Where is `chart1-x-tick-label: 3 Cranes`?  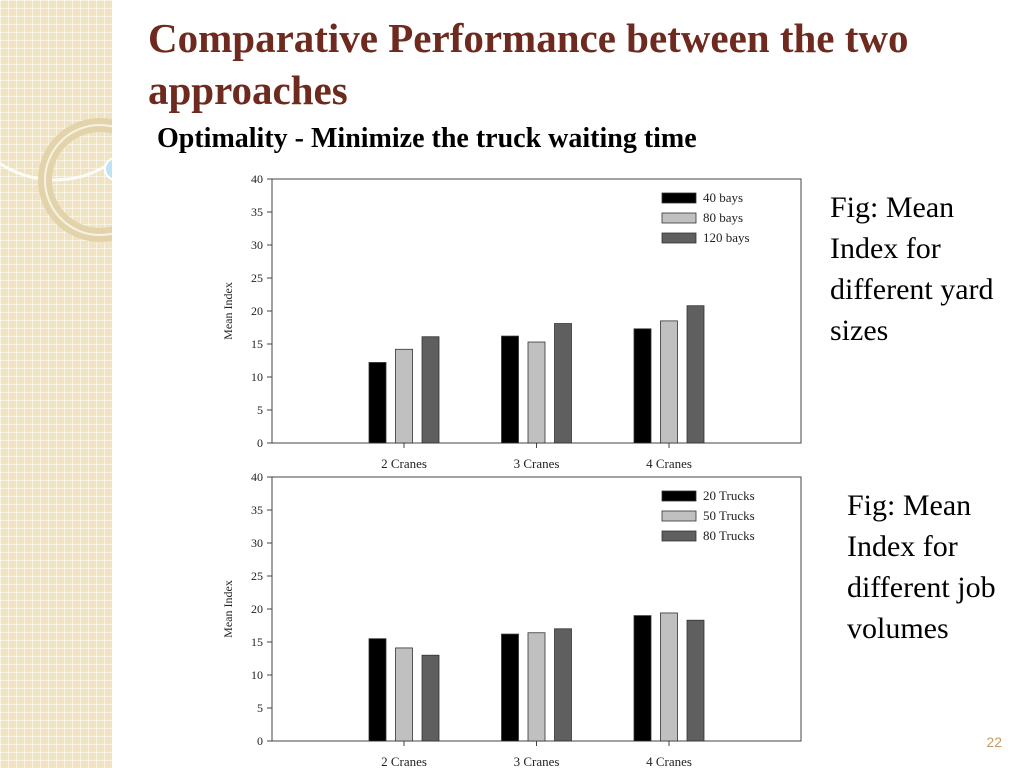 chart1-x-tick-label: 3 Cranes is located at coordinates (537, 463).